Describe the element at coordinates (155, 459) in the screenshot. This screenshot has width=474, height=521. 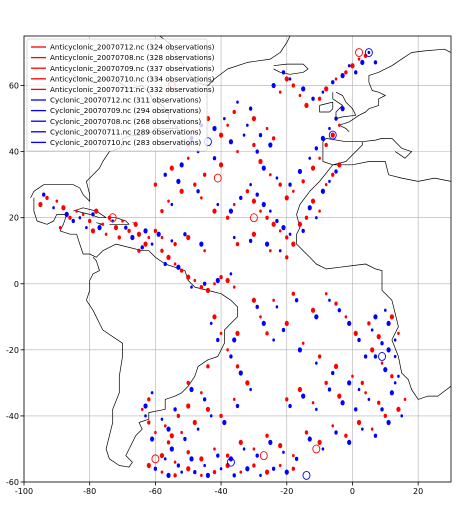
I see `anticyclonic-large-eddy` at that location.